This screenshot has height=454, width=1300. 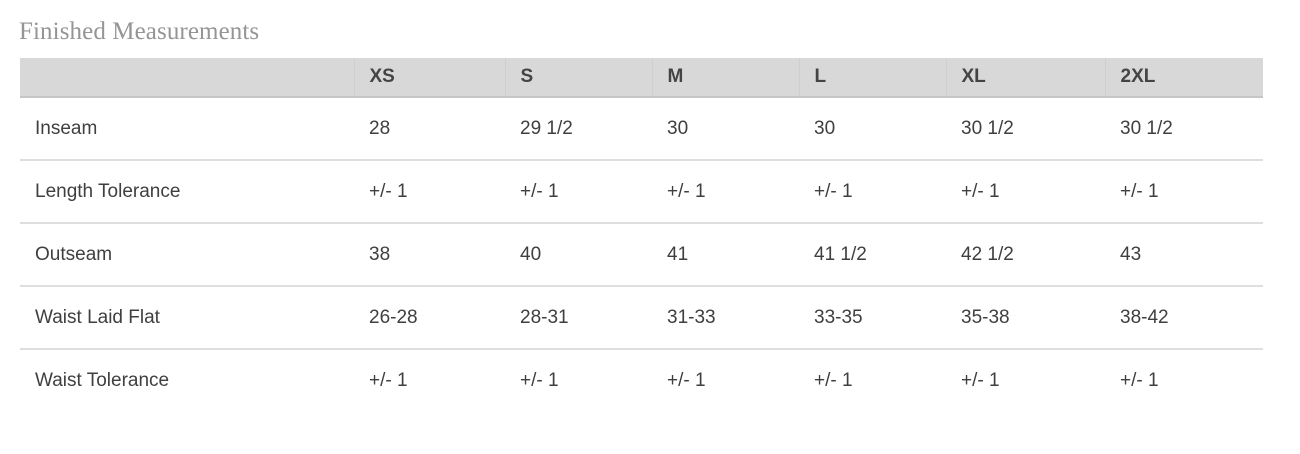 I want to click on table-header: XS S M L XL 2XL, so click(x=641, y=78).